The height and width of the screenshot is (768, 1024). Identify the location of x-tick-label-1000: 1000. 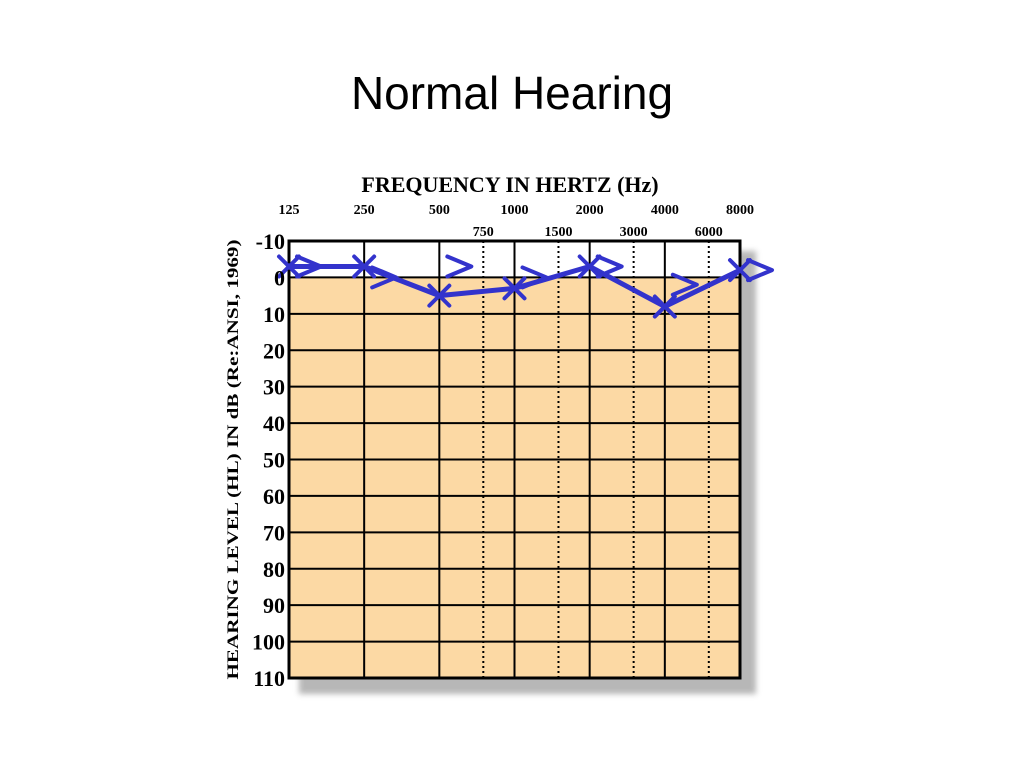
(515, 210).